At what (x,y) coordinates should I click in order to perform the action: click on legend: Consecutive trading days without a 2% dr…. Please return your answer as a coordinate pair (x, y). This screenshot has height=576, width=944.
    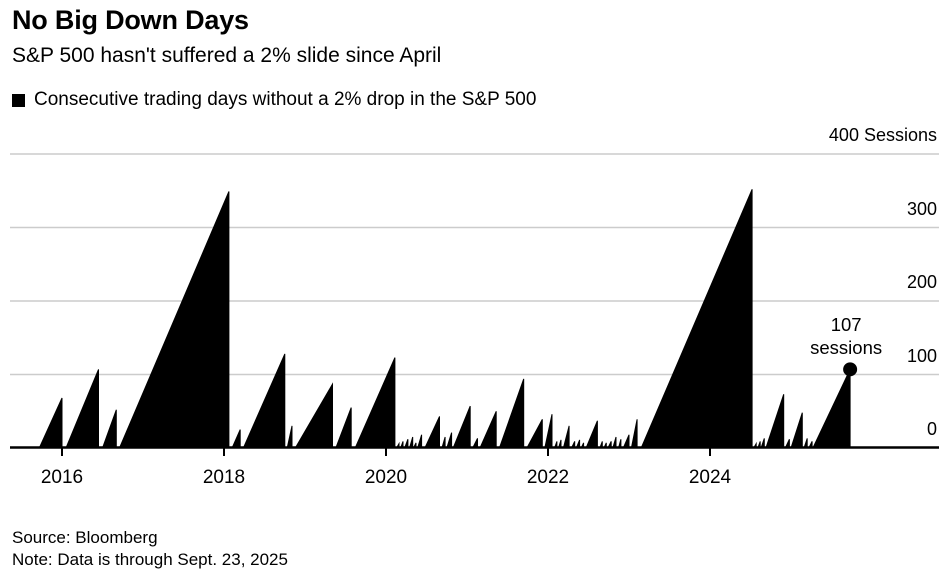
    Looking at the image, I should click on (274, 100).